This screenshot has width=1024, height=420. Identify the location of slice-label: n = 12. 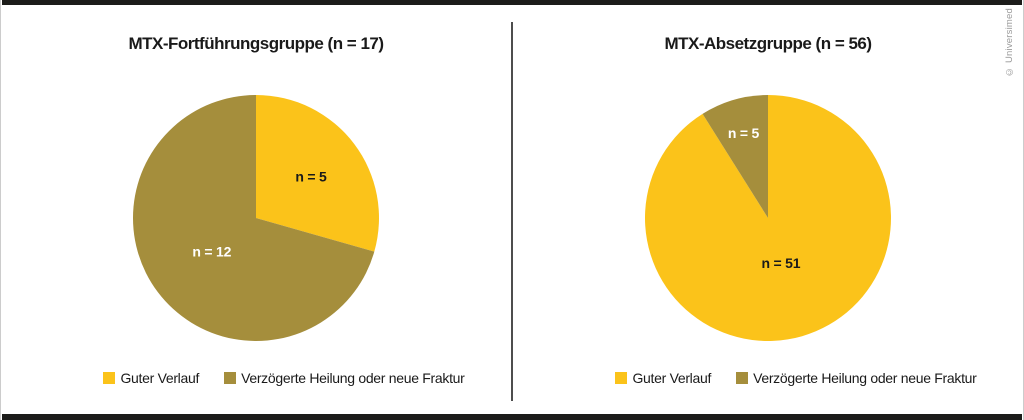
(211, 251).